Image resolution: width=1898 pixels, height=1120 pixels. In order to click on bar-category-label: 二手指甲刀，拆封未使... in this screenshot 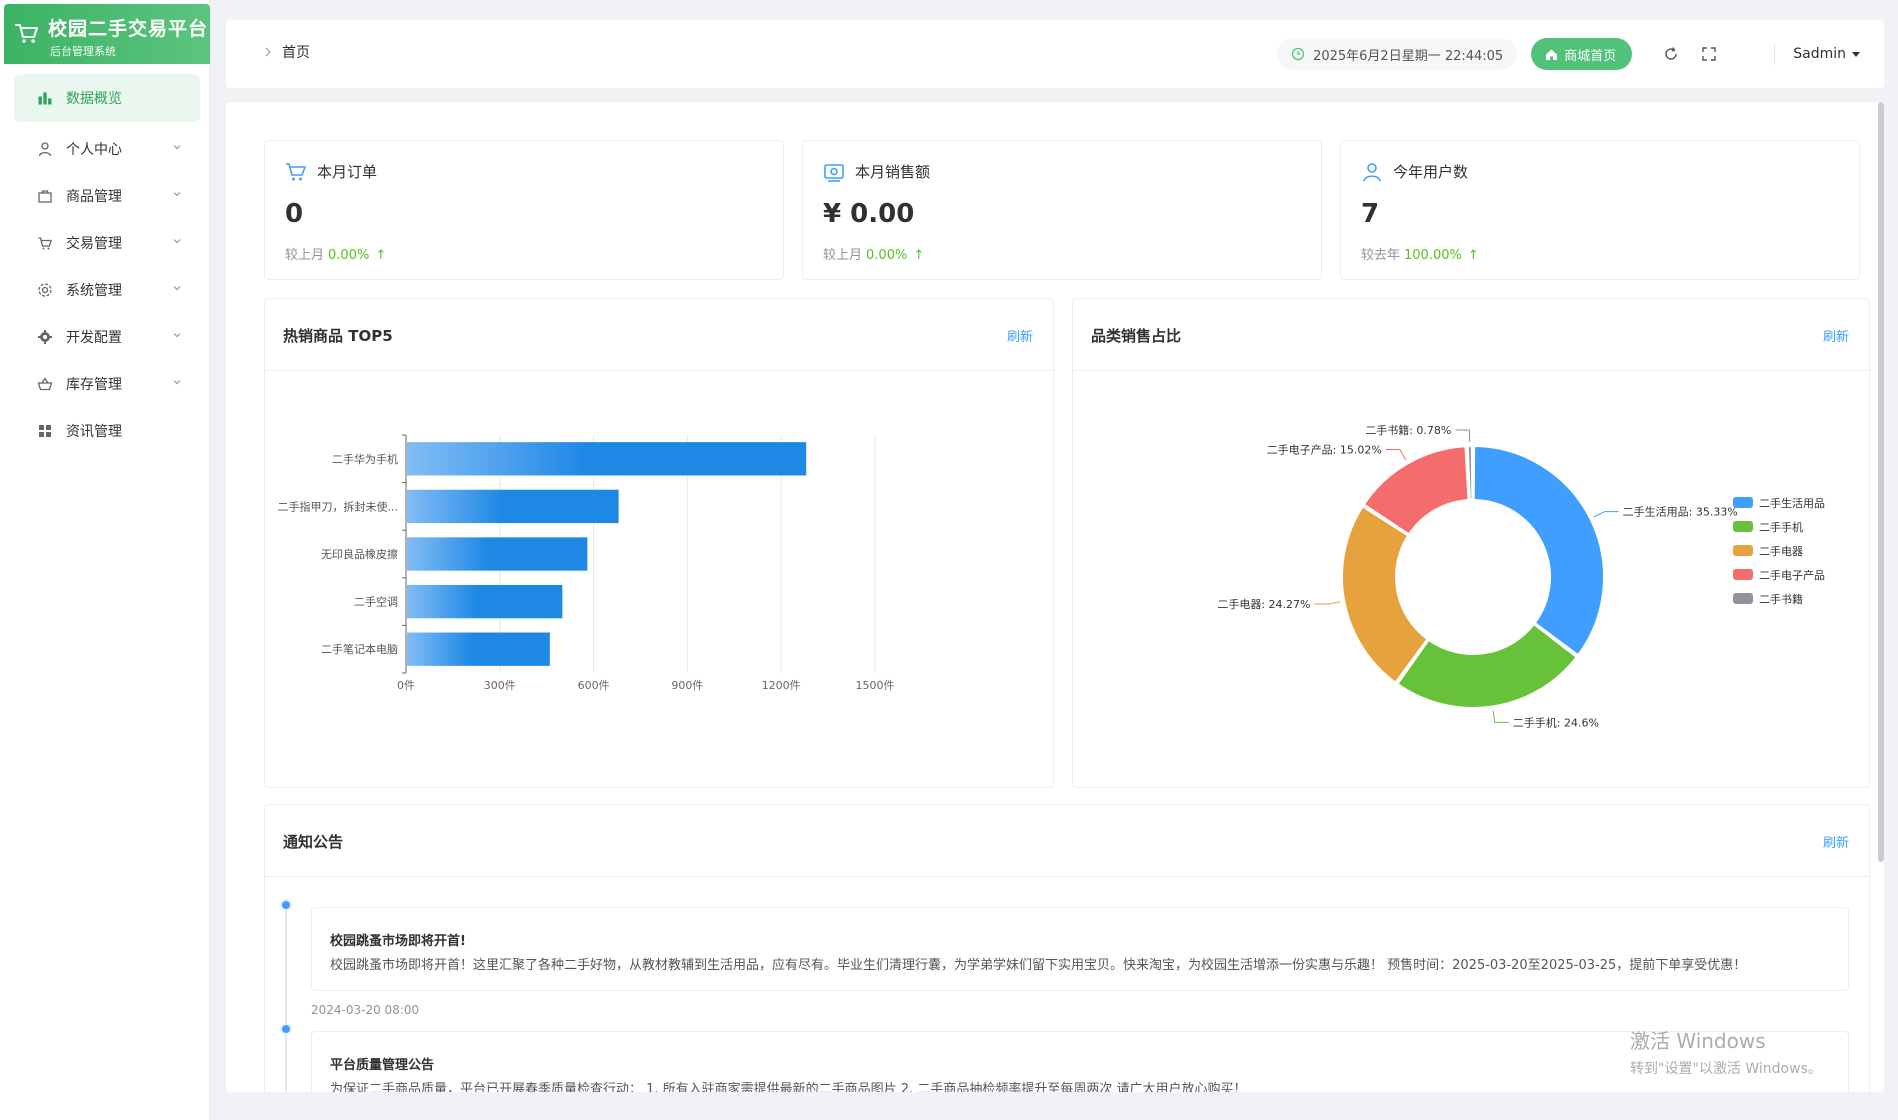, I will do `click(338, 506)`.